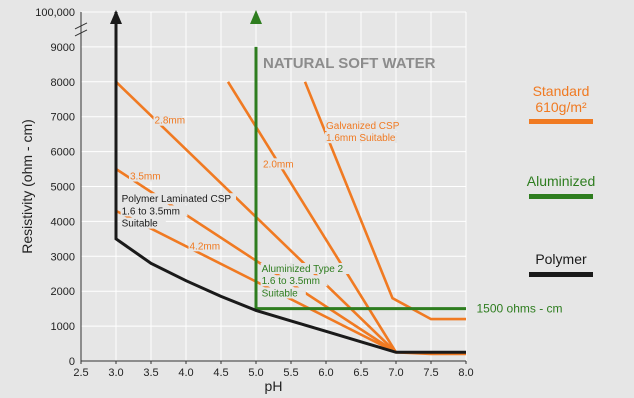 This screenshot has width=634, height=398. Describe the element at coordinates (256, 17) in the screenshot. I see `aluminized-arrowhead` at that location.